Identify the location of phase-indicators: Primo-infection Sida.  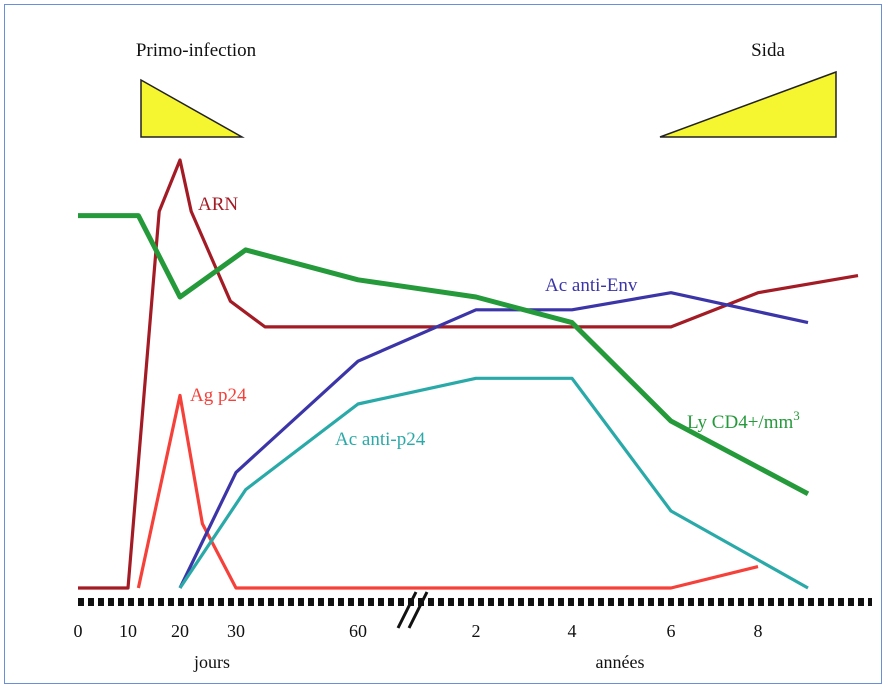
(486, 89).